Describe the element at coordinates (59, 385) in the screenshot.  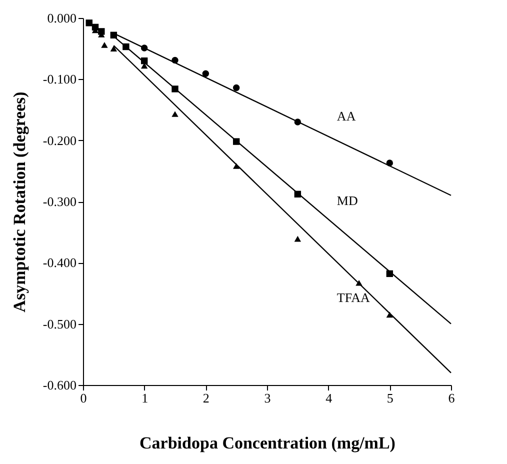
I see `y-tick-label: -0.600` at that location.